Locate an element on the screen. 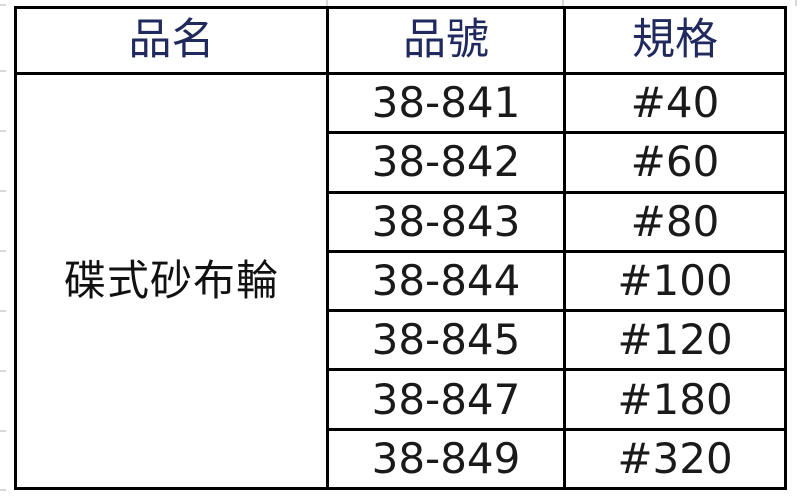 Image resolution: width=800 pixels, height=500 pixels. table-row: 38-843 #80 is located at coordinates (401, 221).